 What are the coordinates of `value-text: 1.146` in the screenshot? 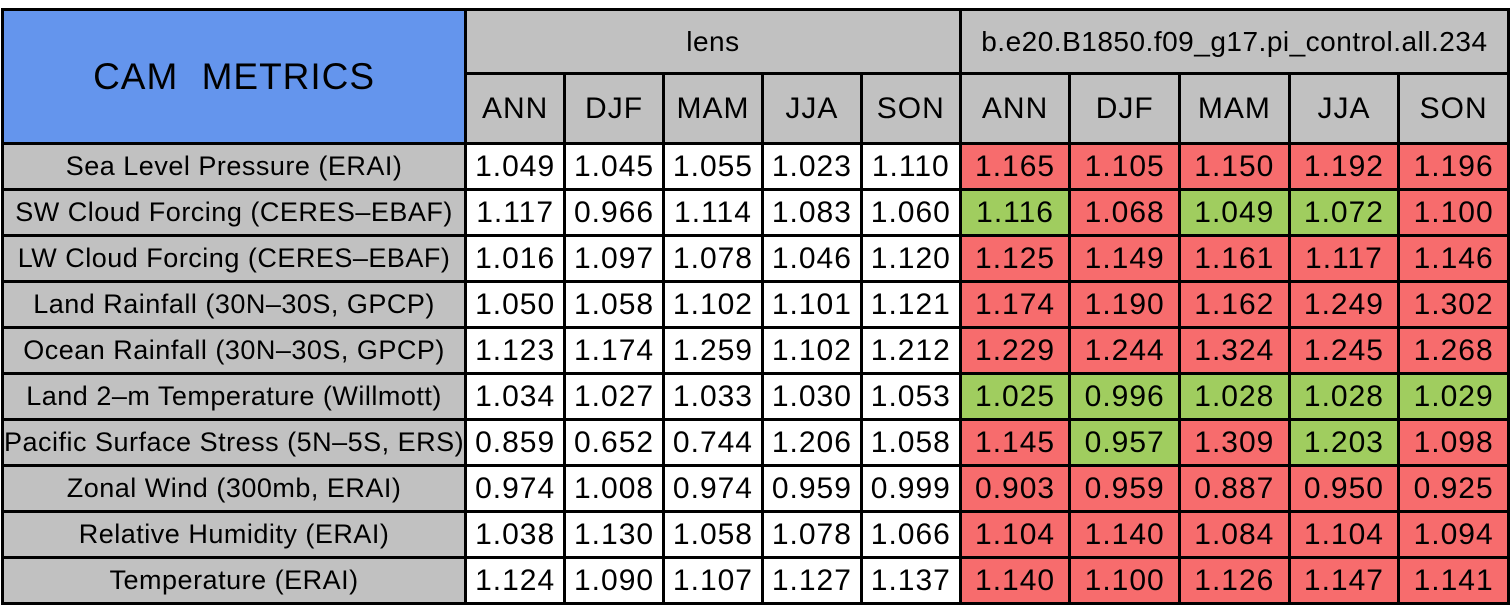 It's located at (1453, 258).